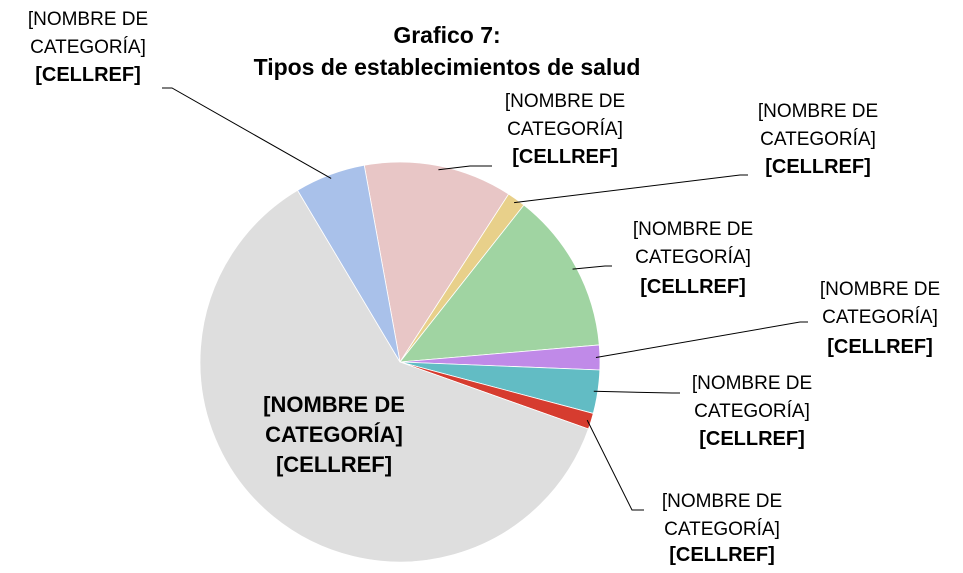 Image resolution: width=963 pixels, height=573 pixels. What do you see at coordinates (447, 35) in the screenshot?
I see `chart-title: Grafico 7:` at bounding box center [447, 35].